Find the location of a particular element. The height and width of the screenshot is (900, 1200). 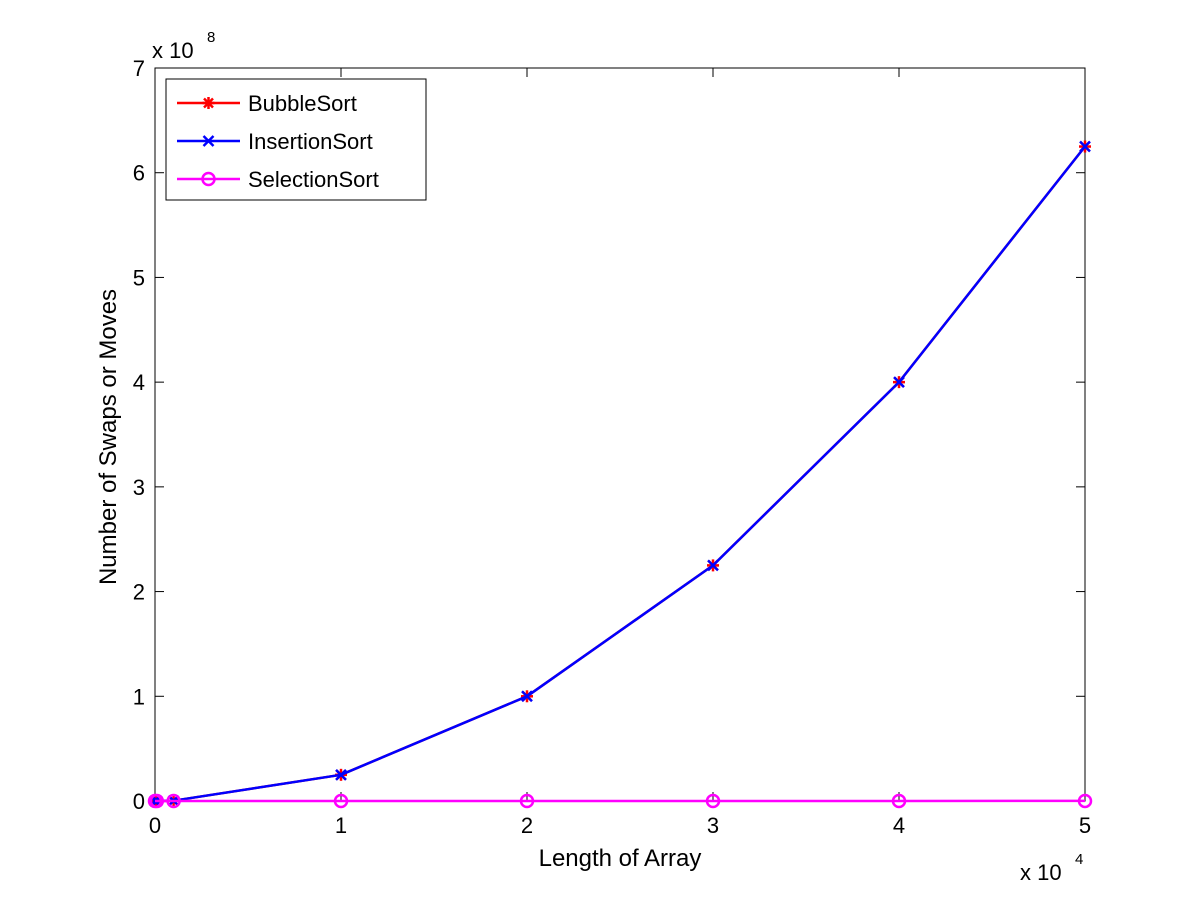

svg-text: 8 is located at coordinates (211, 37).